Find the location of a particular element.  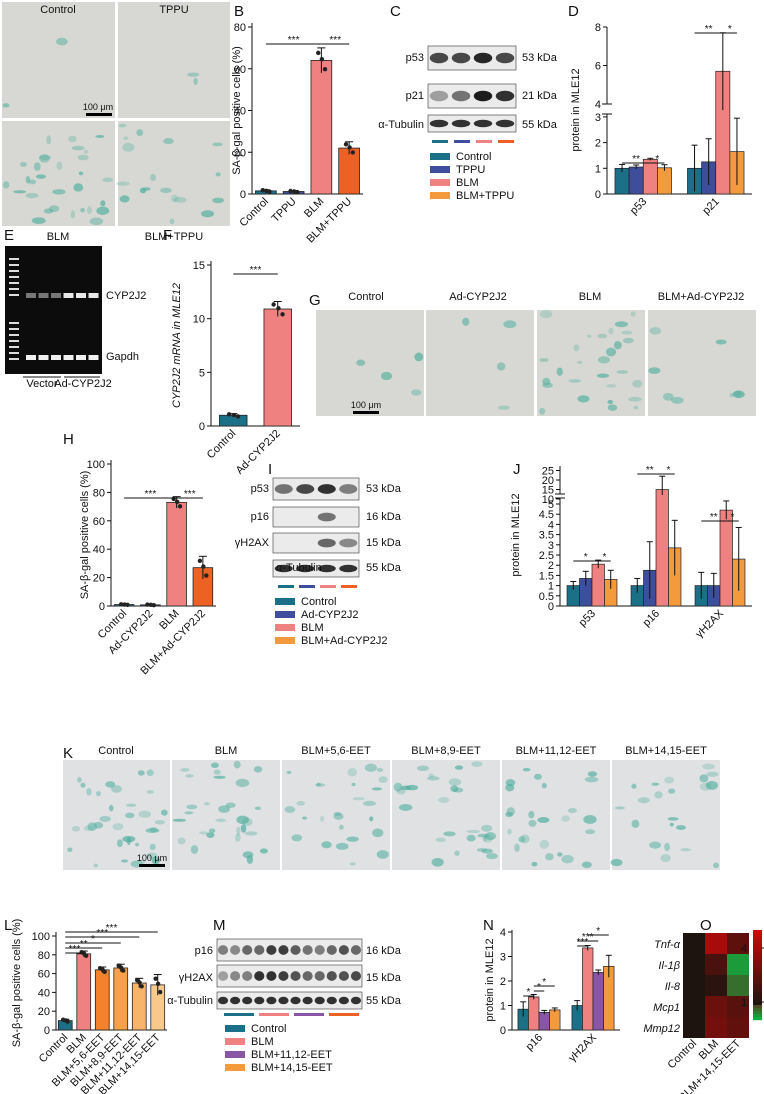

lane-marker is located at coordinates (506, 141).